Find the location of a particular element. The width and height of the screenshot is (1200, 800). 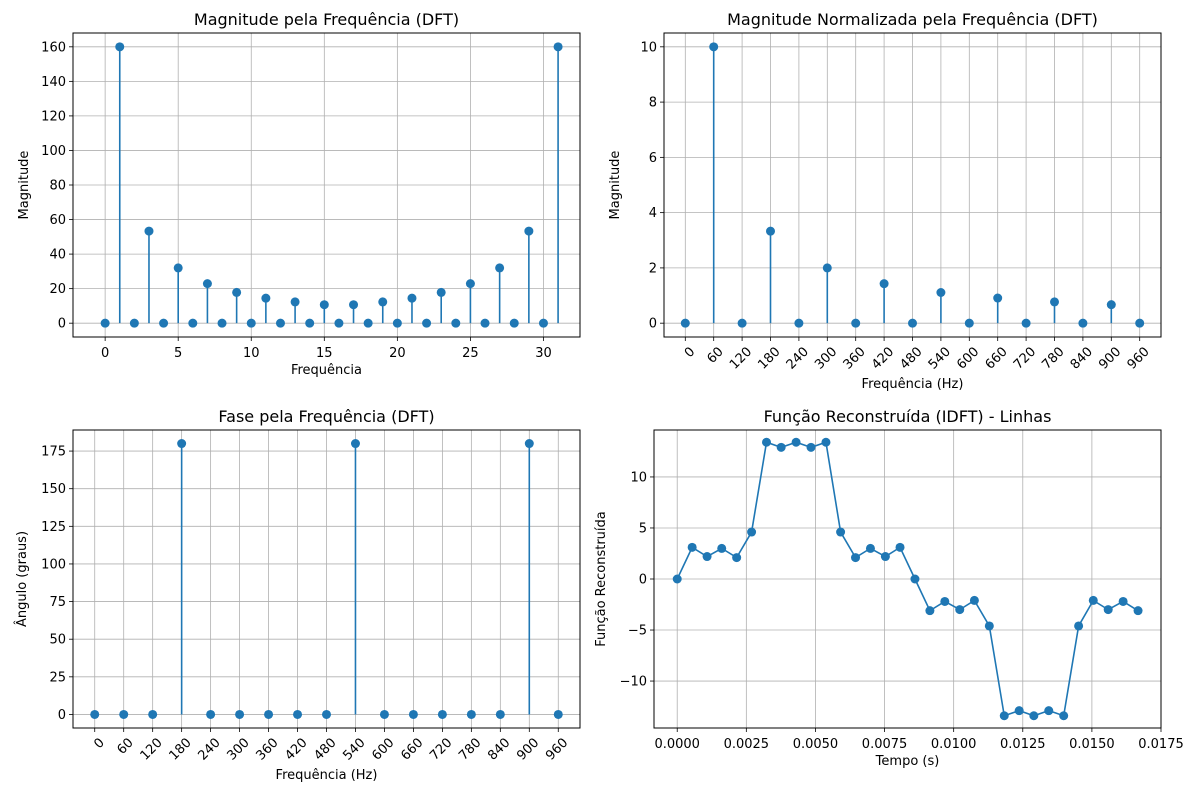

y-tick-label: 40 is located at coordinates (57, 255).